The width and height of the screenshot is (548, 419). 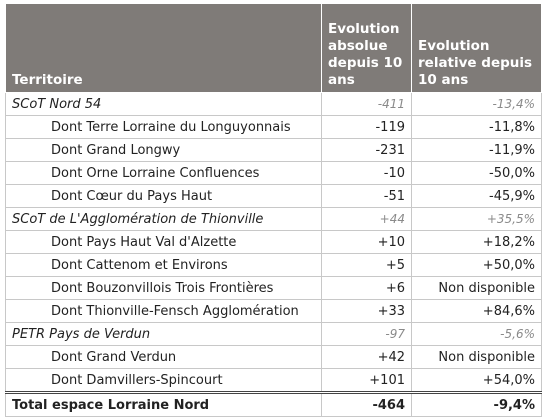 I want to click on table-row: PETR Pays de Verdun -97 -5,6%, so click(x=273, y=334).